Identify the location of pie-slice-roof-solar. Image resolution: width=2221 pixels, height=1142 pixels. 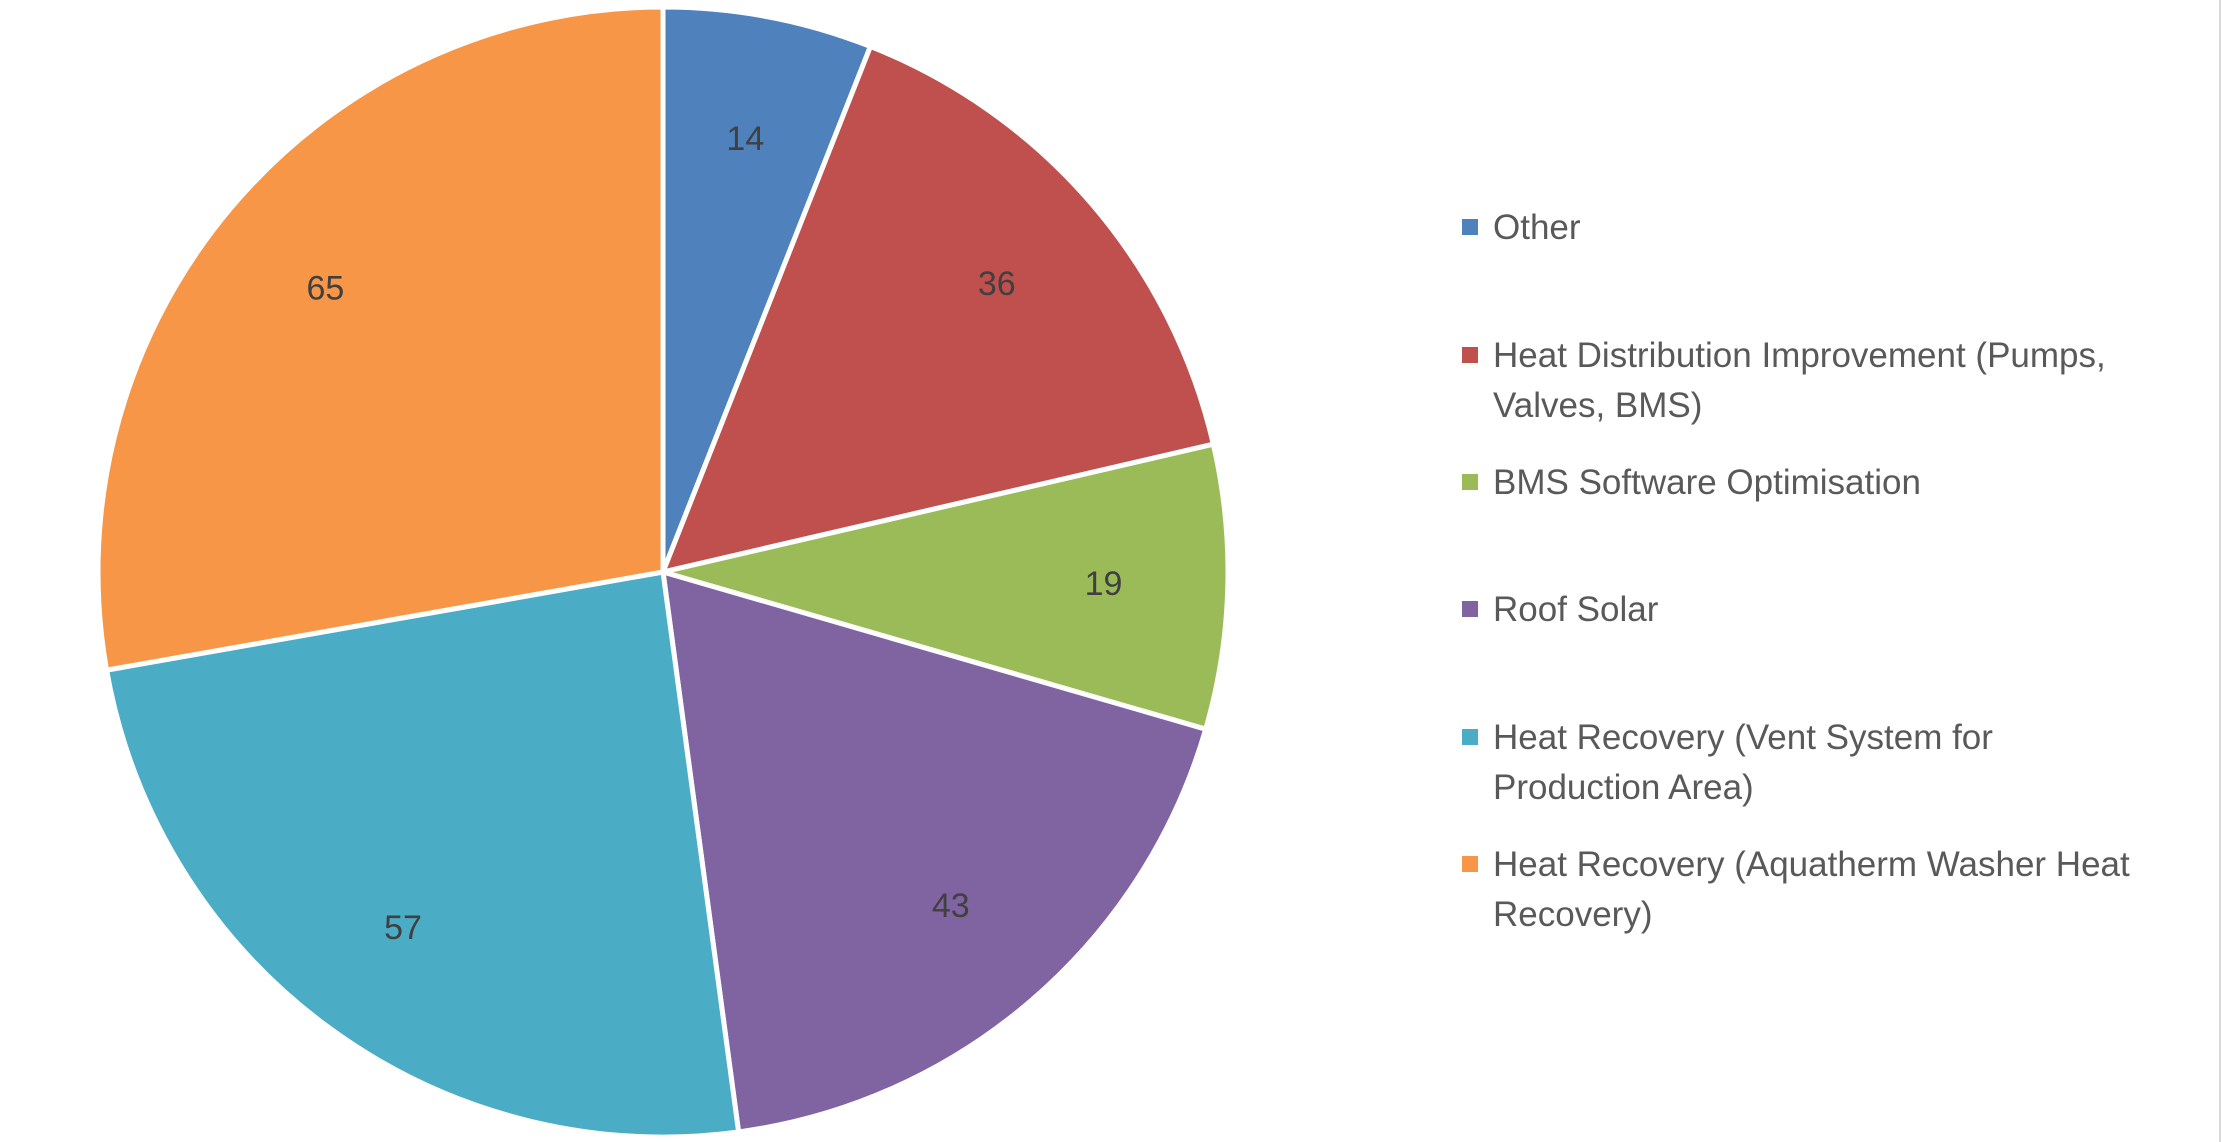
(934, 852).